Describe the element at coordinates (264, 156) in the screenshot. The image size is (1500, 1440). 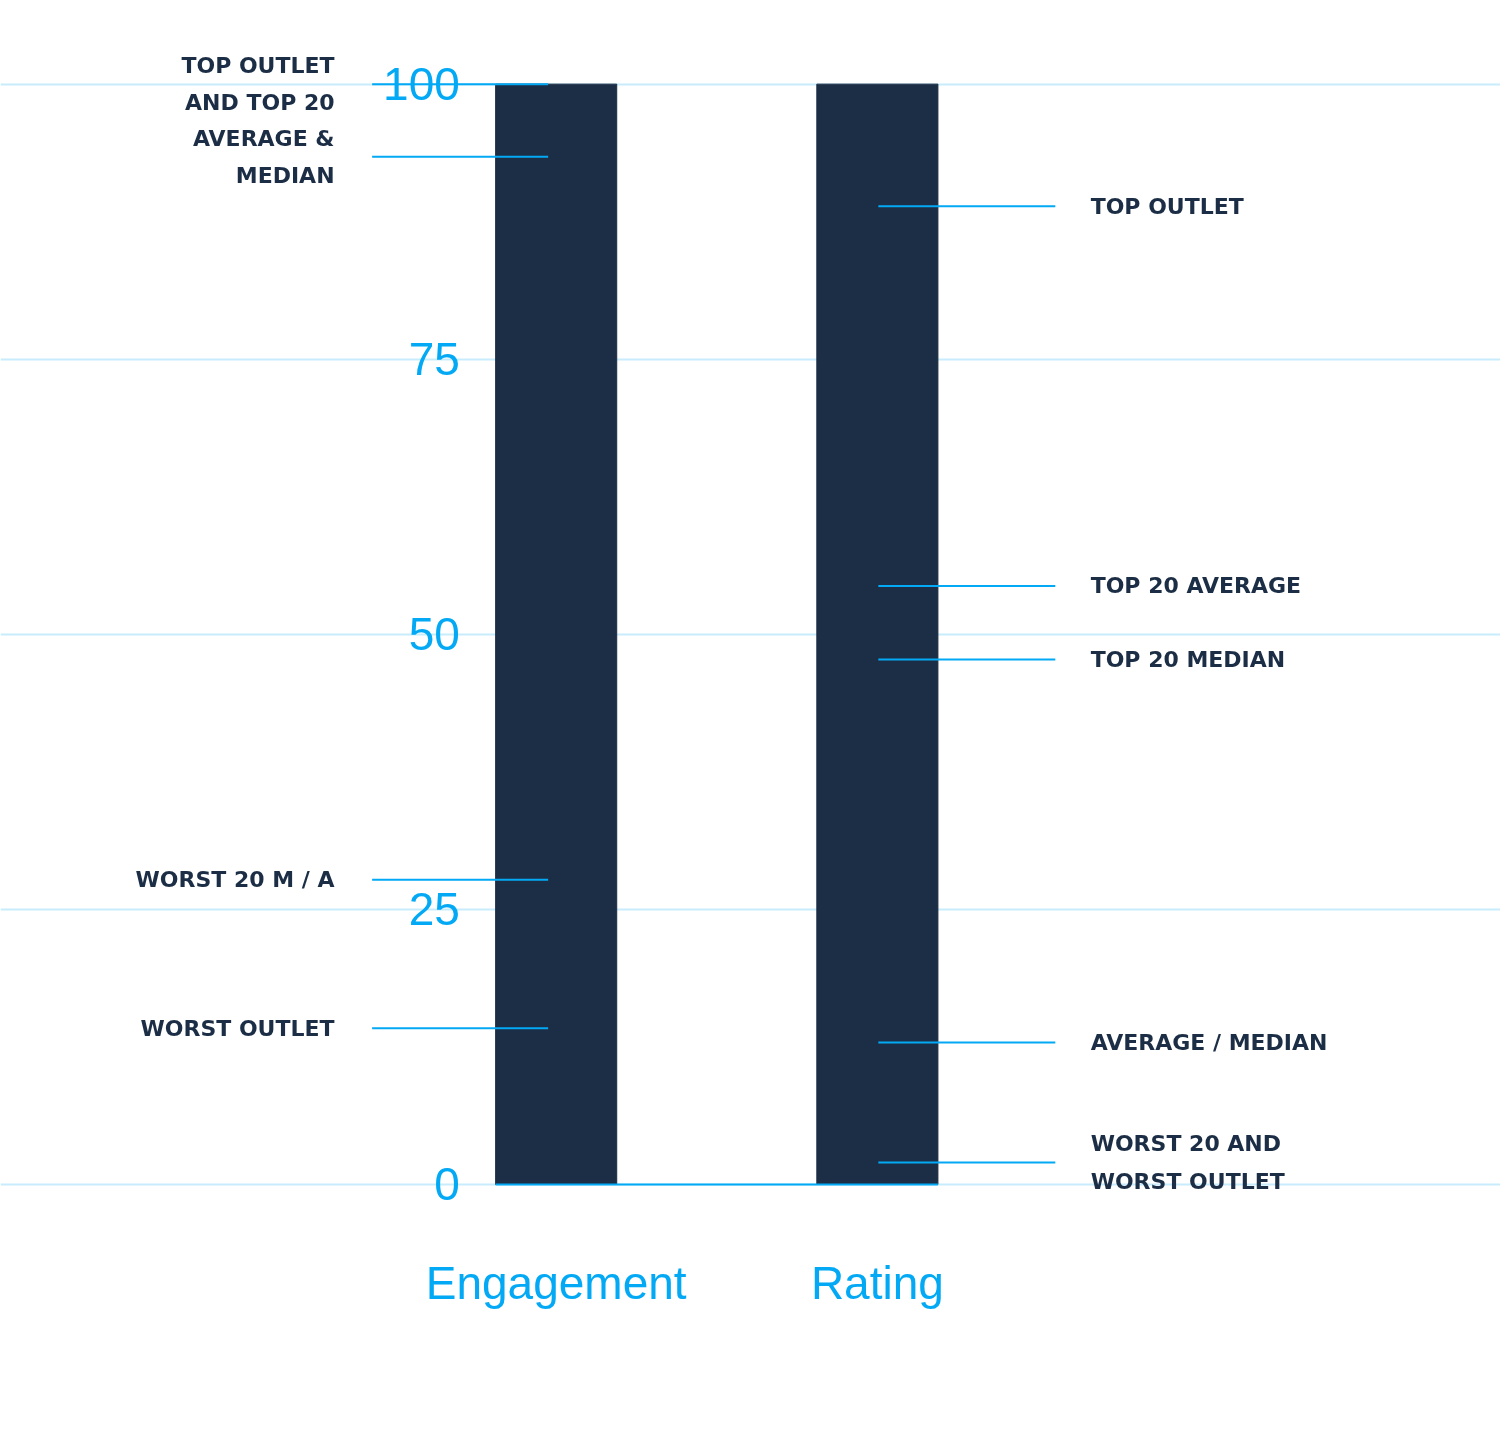
I see `ref-line-label: AVERAGE & MEDIAN` at that location.